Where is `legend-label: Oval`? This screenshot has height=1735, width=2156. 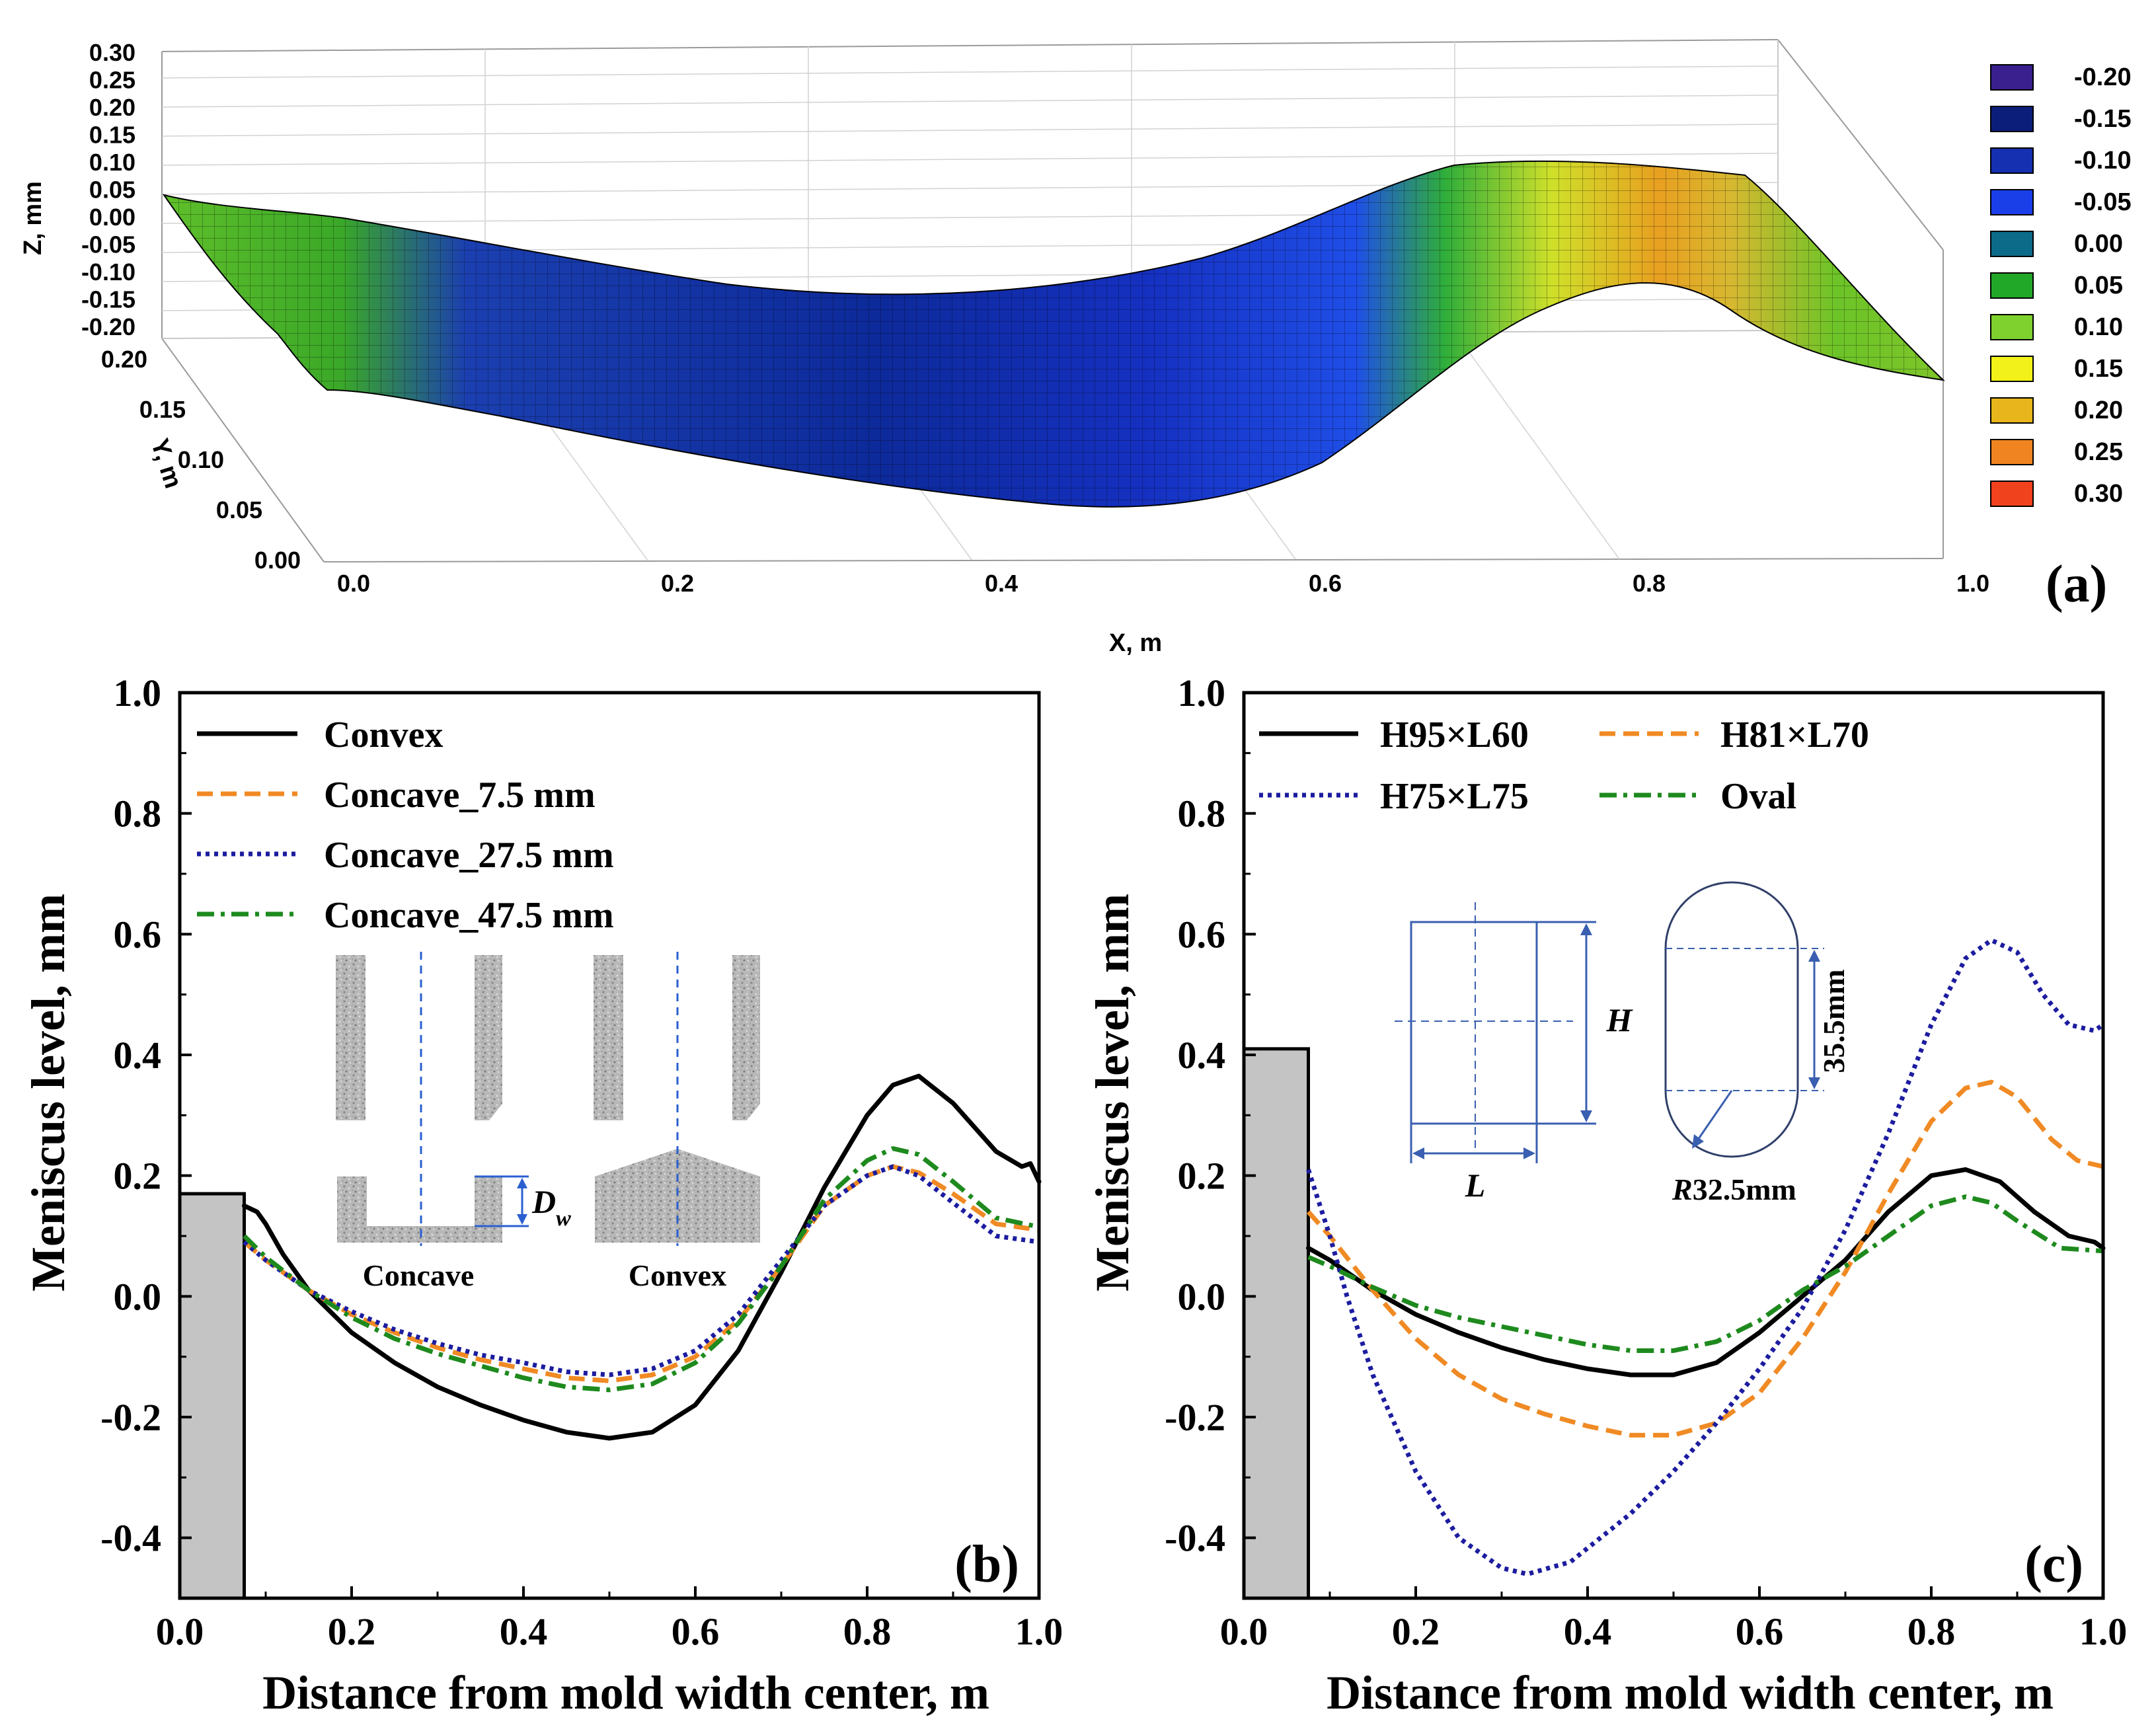 legend-label: Oval is located at coordinates (1758, 796).